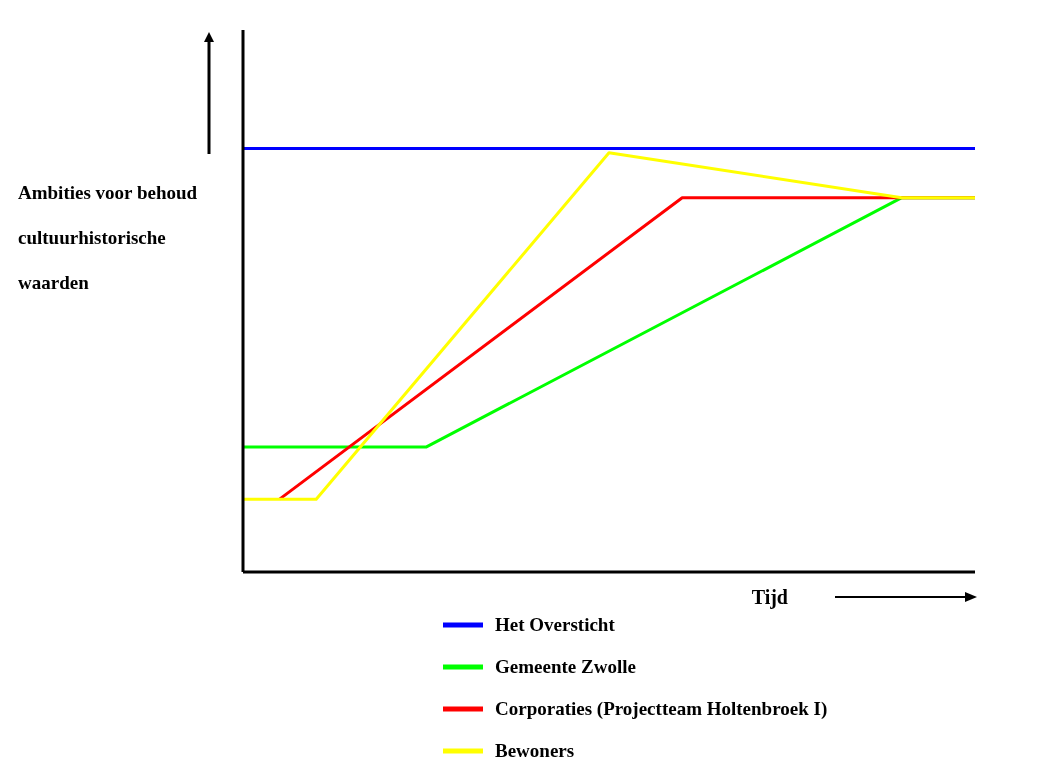 The image size is (1058, 775). I want to click on legend-label: Corporaties (Projectteam Holtenbroek I), so click(661, 708).